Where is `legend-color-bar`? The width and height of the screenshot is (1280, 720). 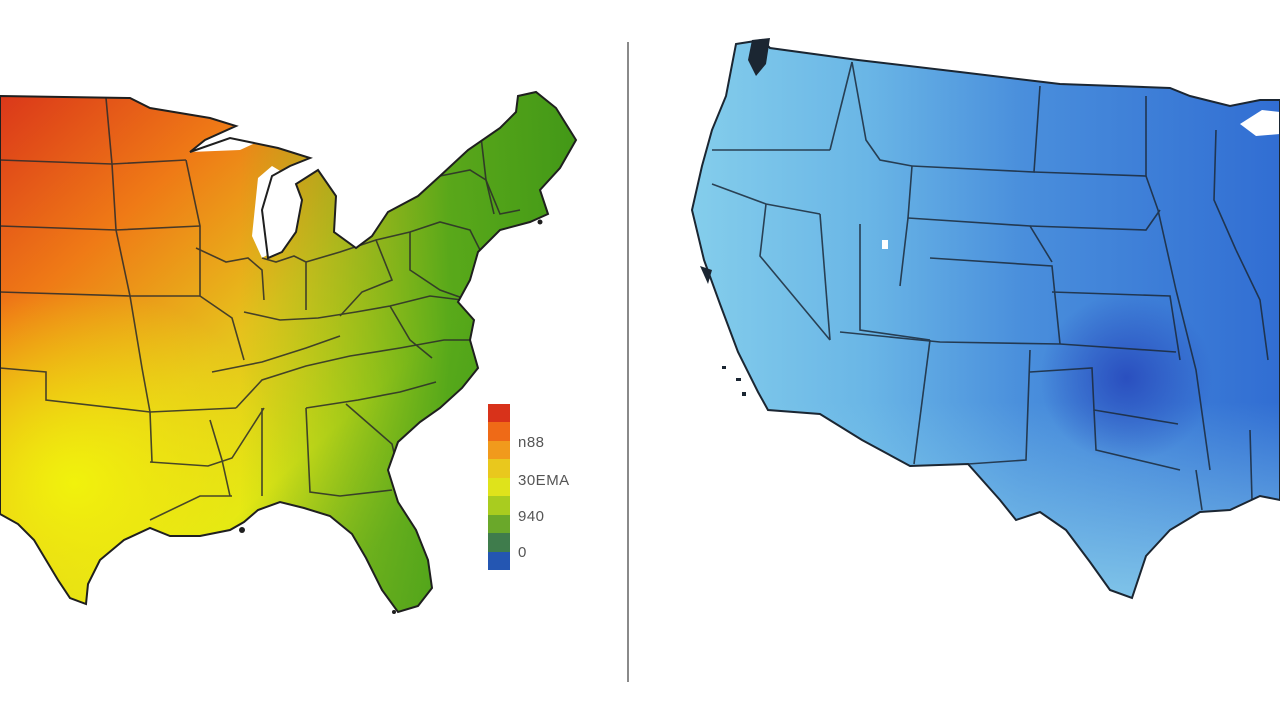
legend-color-bar is located at coordinates (499, 487).